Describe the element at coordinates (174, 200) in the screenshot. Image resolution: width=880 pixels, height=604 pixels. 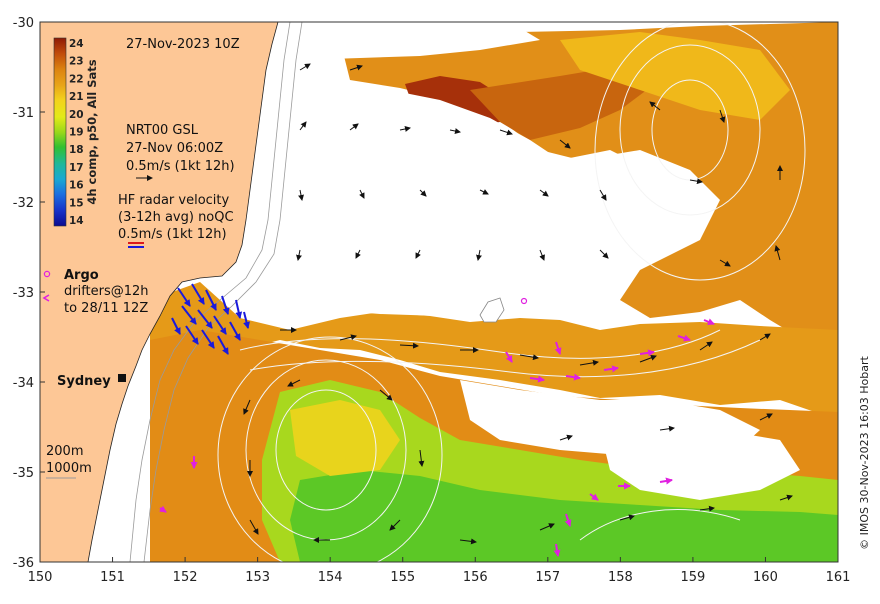
I see `hf-legend-line1: HF radar velocity` at that location.